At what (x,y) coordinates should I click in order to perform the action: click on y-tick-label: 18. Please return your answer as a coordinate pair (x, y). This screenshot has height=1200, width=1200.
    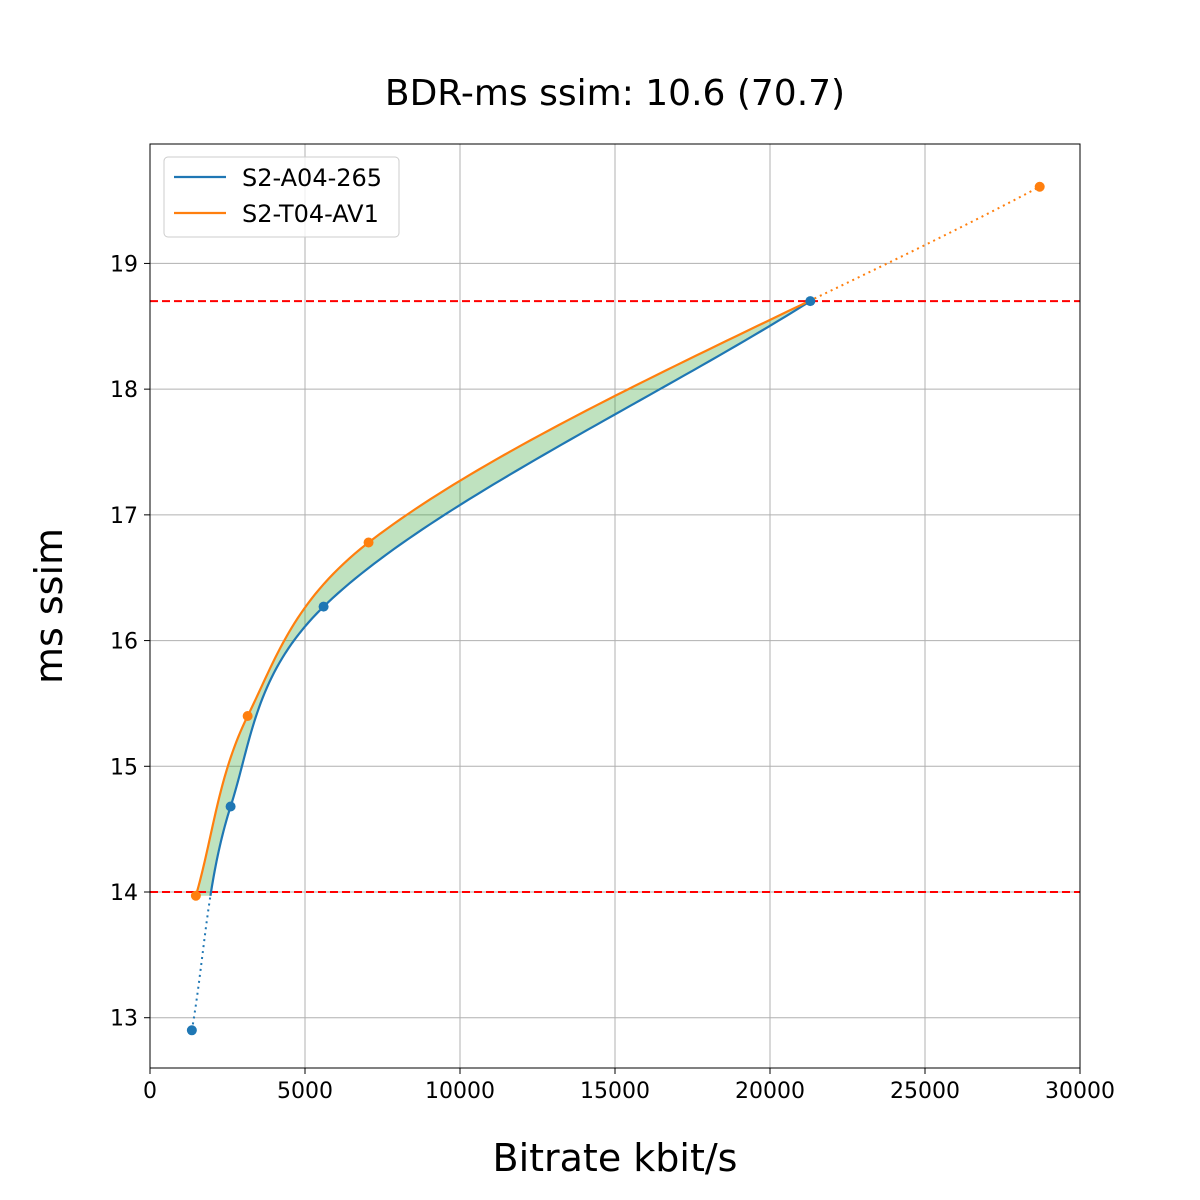
    Looking at the image, I should click on (124, 390).